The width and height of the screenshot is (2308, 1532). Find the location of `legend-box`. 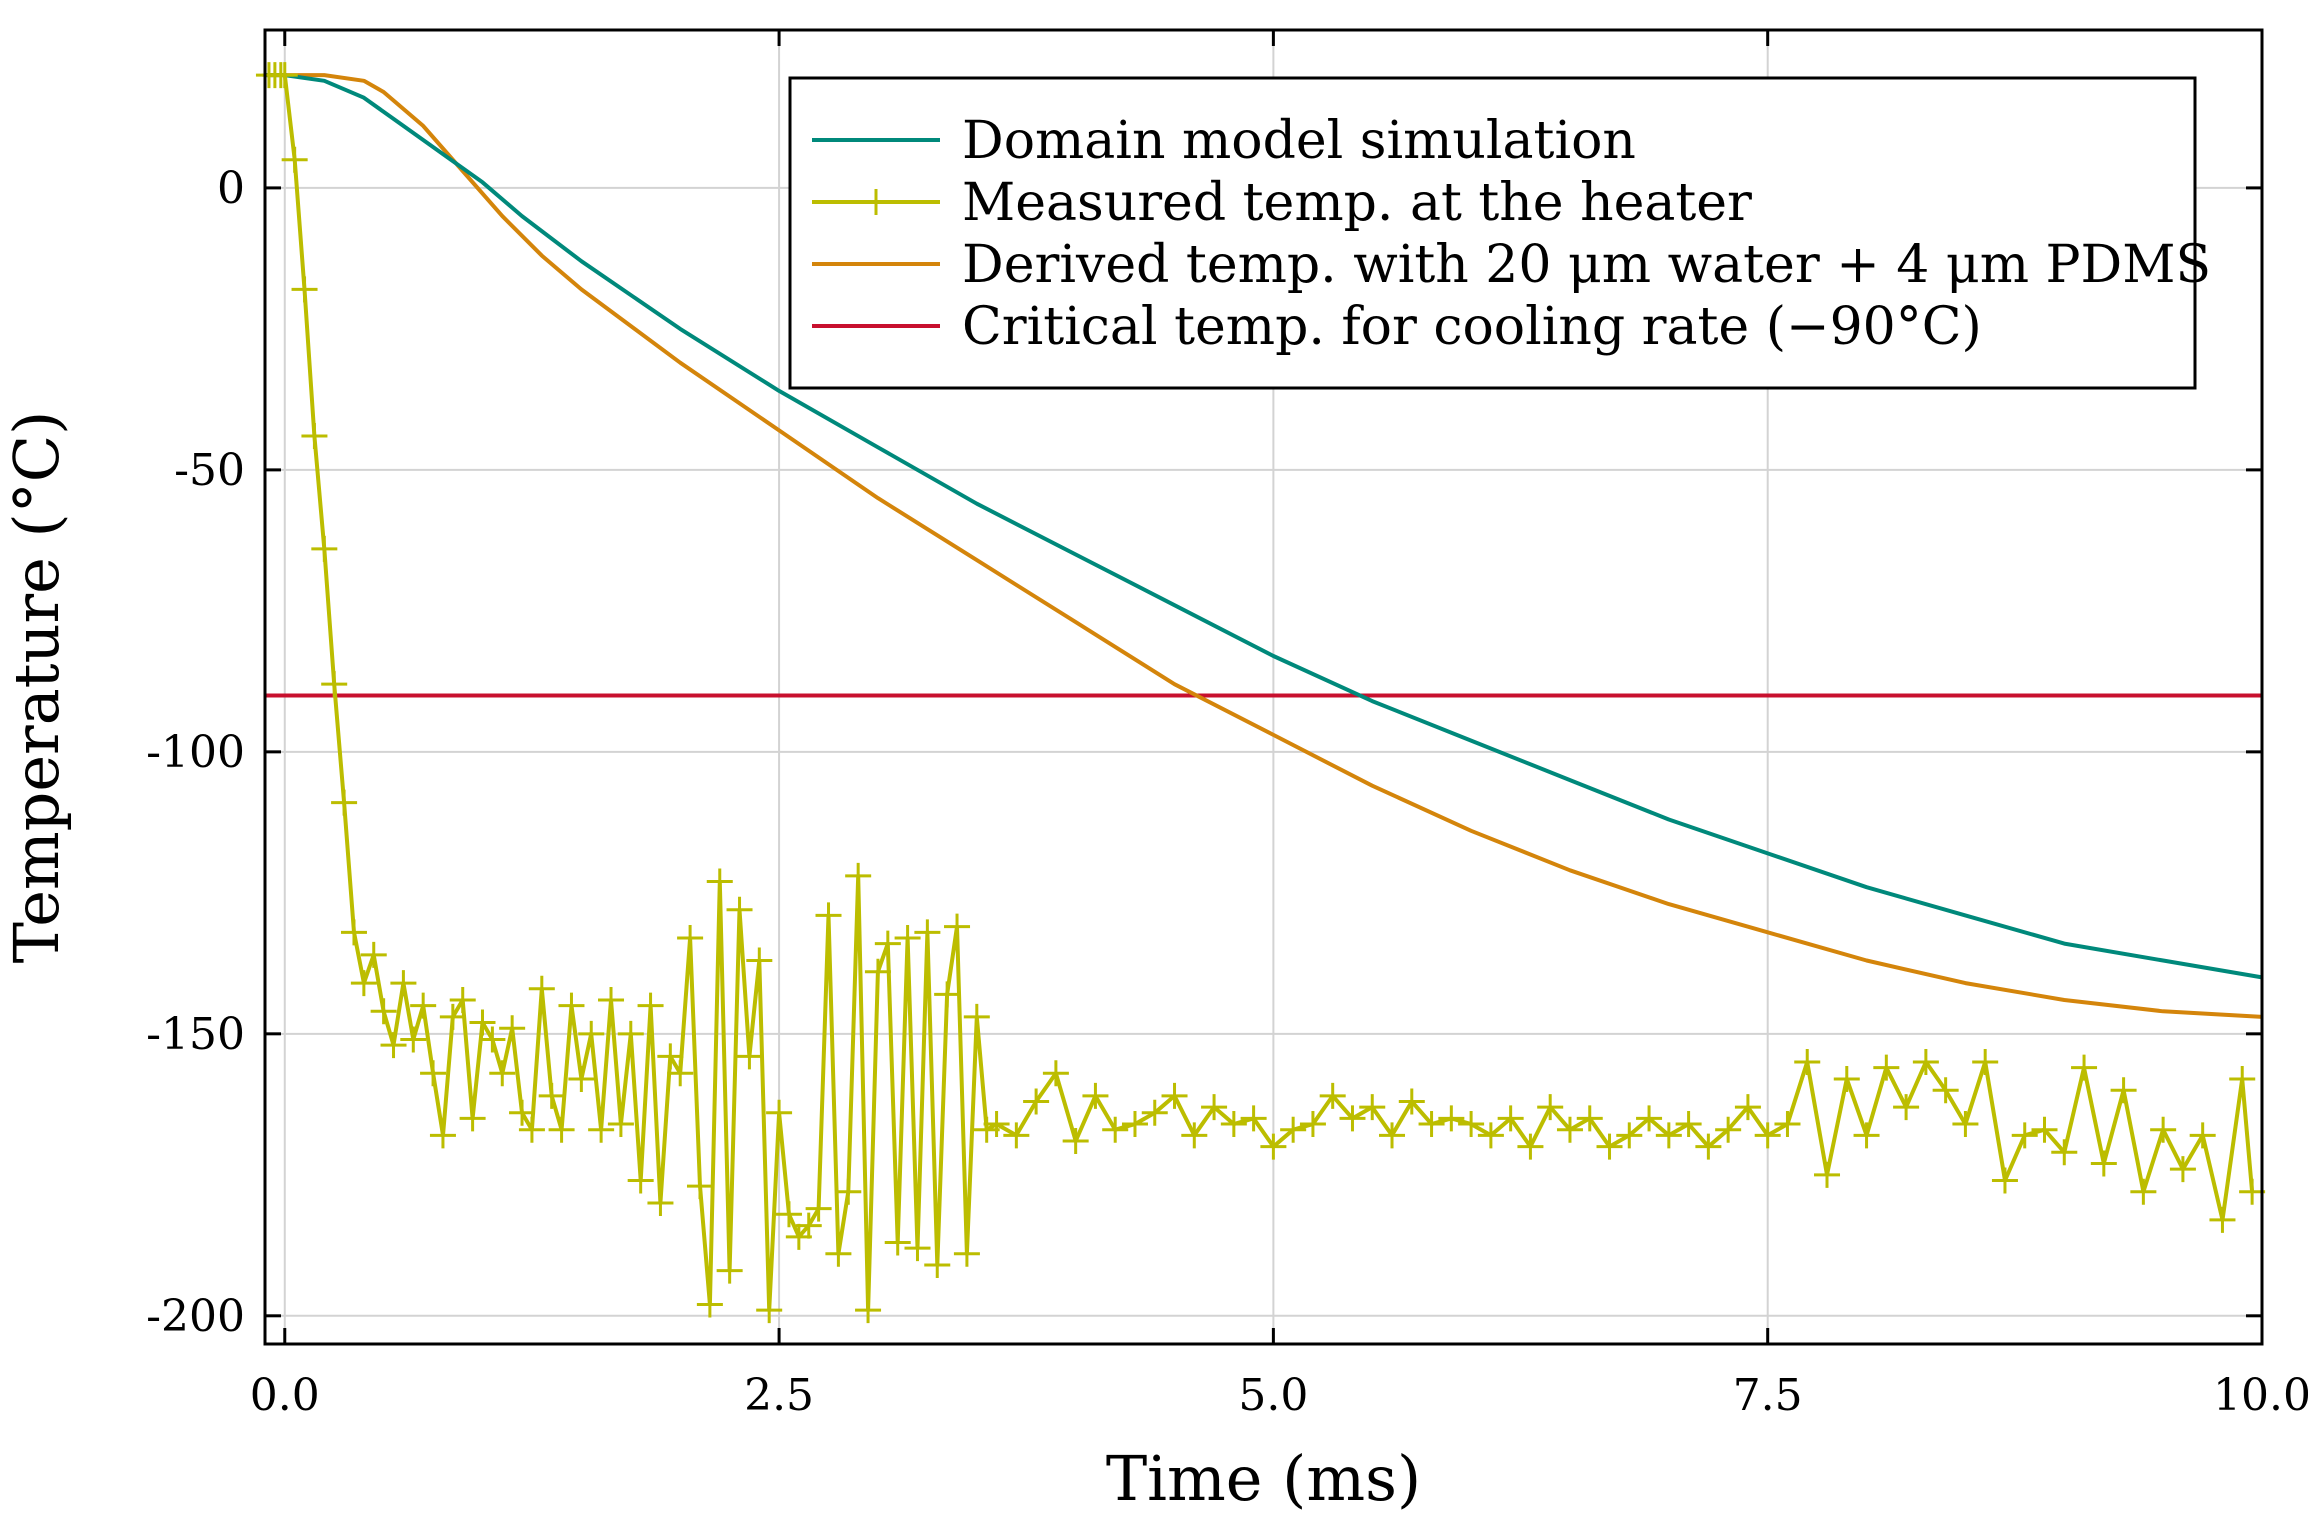

legend-box is located at coordinates (1492, 233).